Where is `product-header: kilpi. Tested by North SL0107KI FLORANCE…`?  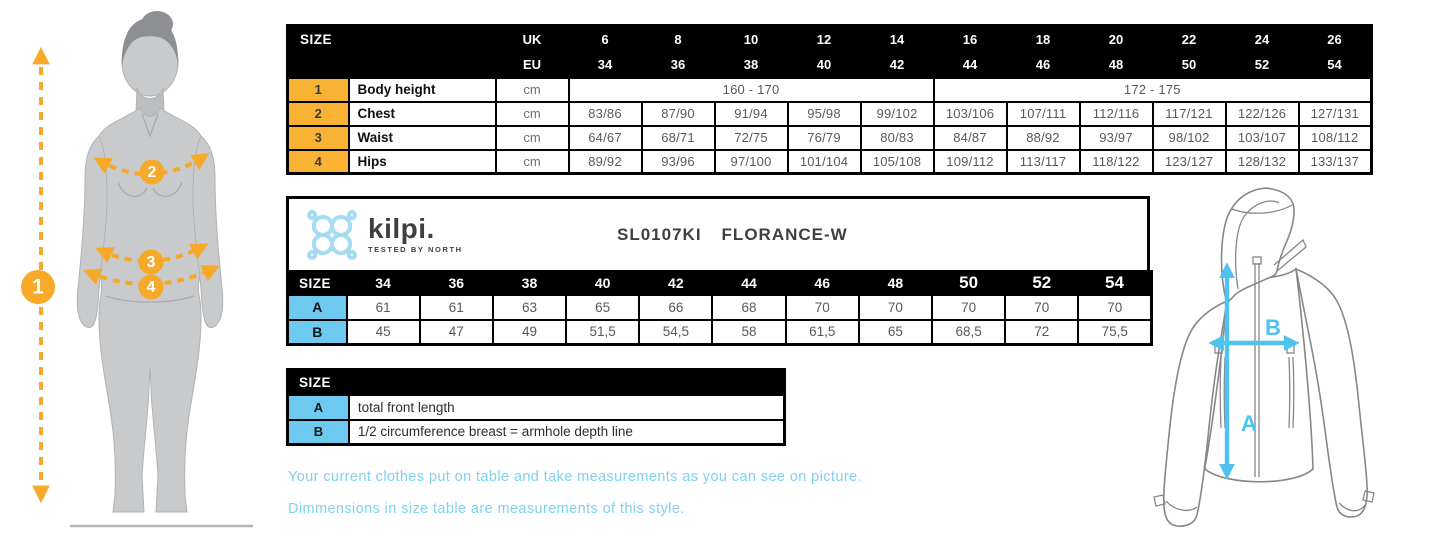
product-header: kilpi. Tested by North SL0107KI FLORANCE… is located at coordinates (718, 233).